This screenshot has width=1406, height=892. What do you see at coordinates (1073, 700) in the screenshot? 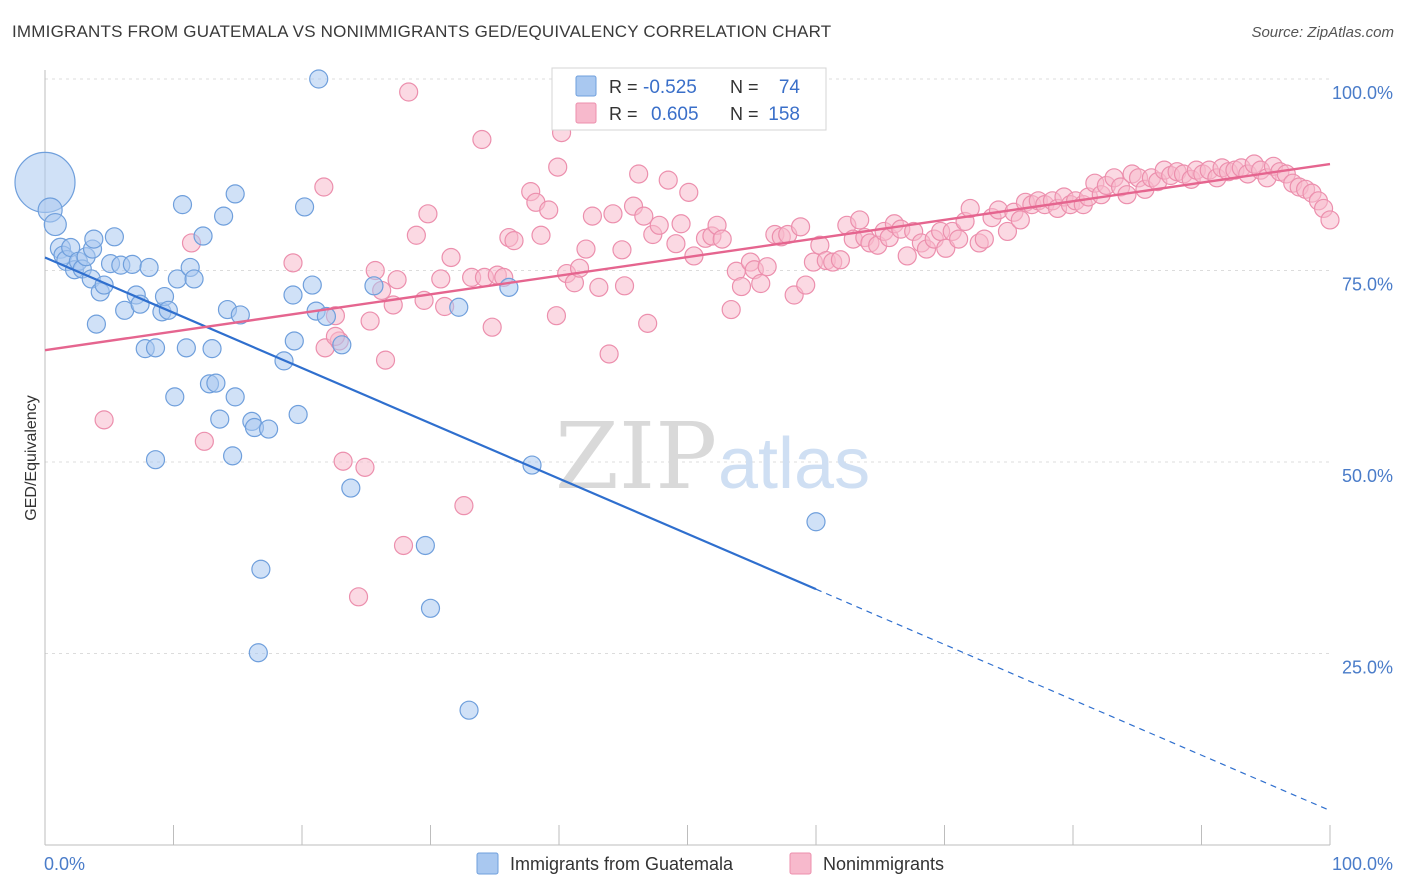
I see `guatemala-trend-extension` at bounding box center [1073, 700].